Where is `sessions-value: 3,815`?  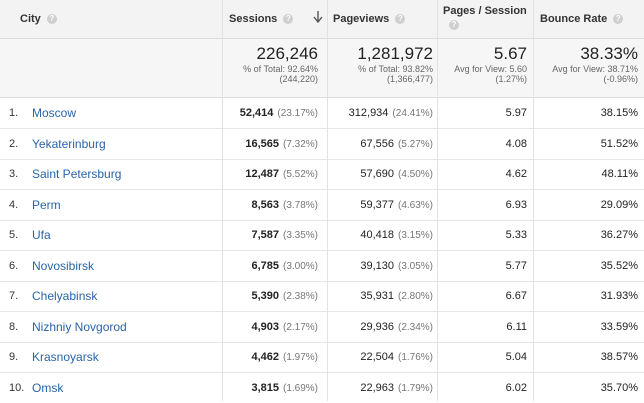 sessions-value: 3,815 is located at coordinates (265, 388).